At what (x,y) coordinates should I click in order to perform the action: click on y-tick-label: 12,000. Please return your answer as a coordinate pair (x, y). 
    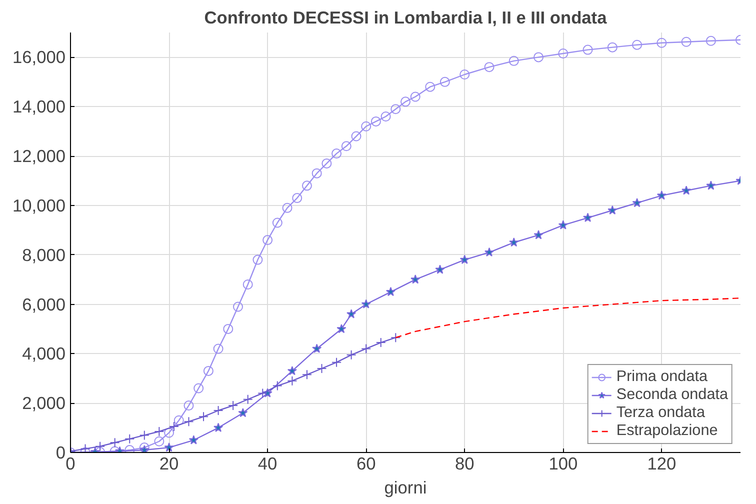
    Looking at the image, I should click on (39, 156).